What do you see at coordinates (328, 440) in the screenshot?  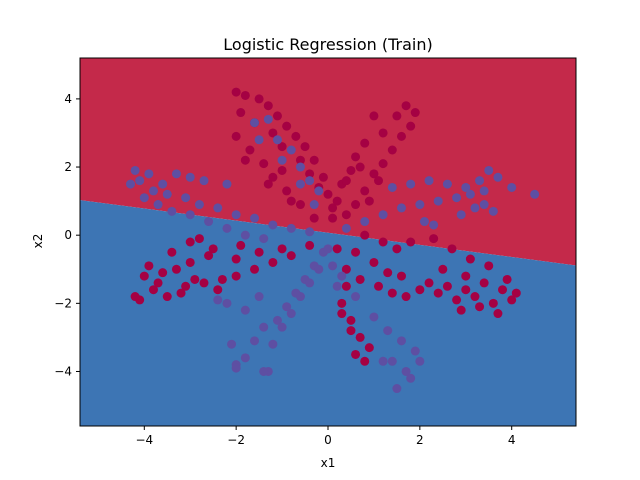 I see `x-tick-label: 0` at bounding box center [328, 440].